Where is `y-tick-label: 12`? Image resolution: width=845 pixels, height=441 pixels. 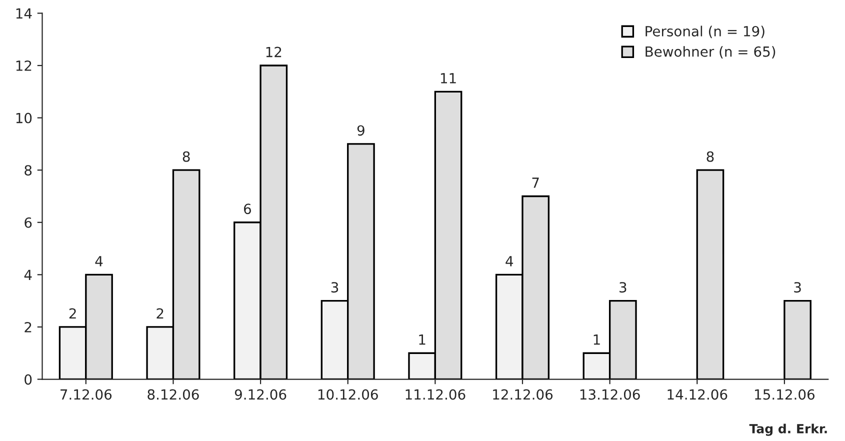 y-tick-label: 12 is located at coordinates (24, 65).